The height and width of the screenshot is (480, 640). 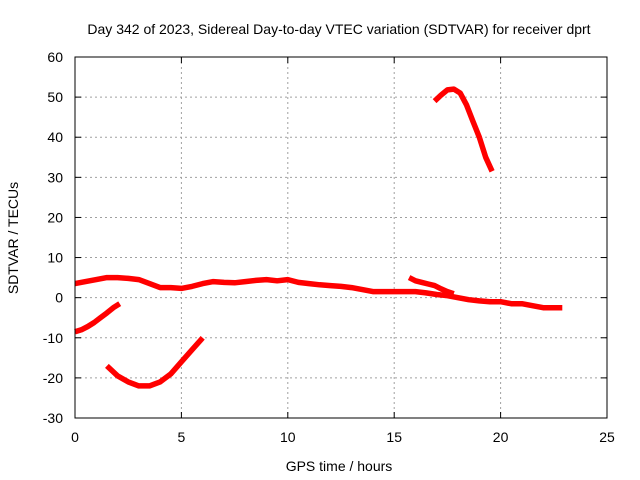 What do you see at coordinates (55, 217) in the screenshot?
I see `y-tick-label: 20` at bounding box center [55, 217].